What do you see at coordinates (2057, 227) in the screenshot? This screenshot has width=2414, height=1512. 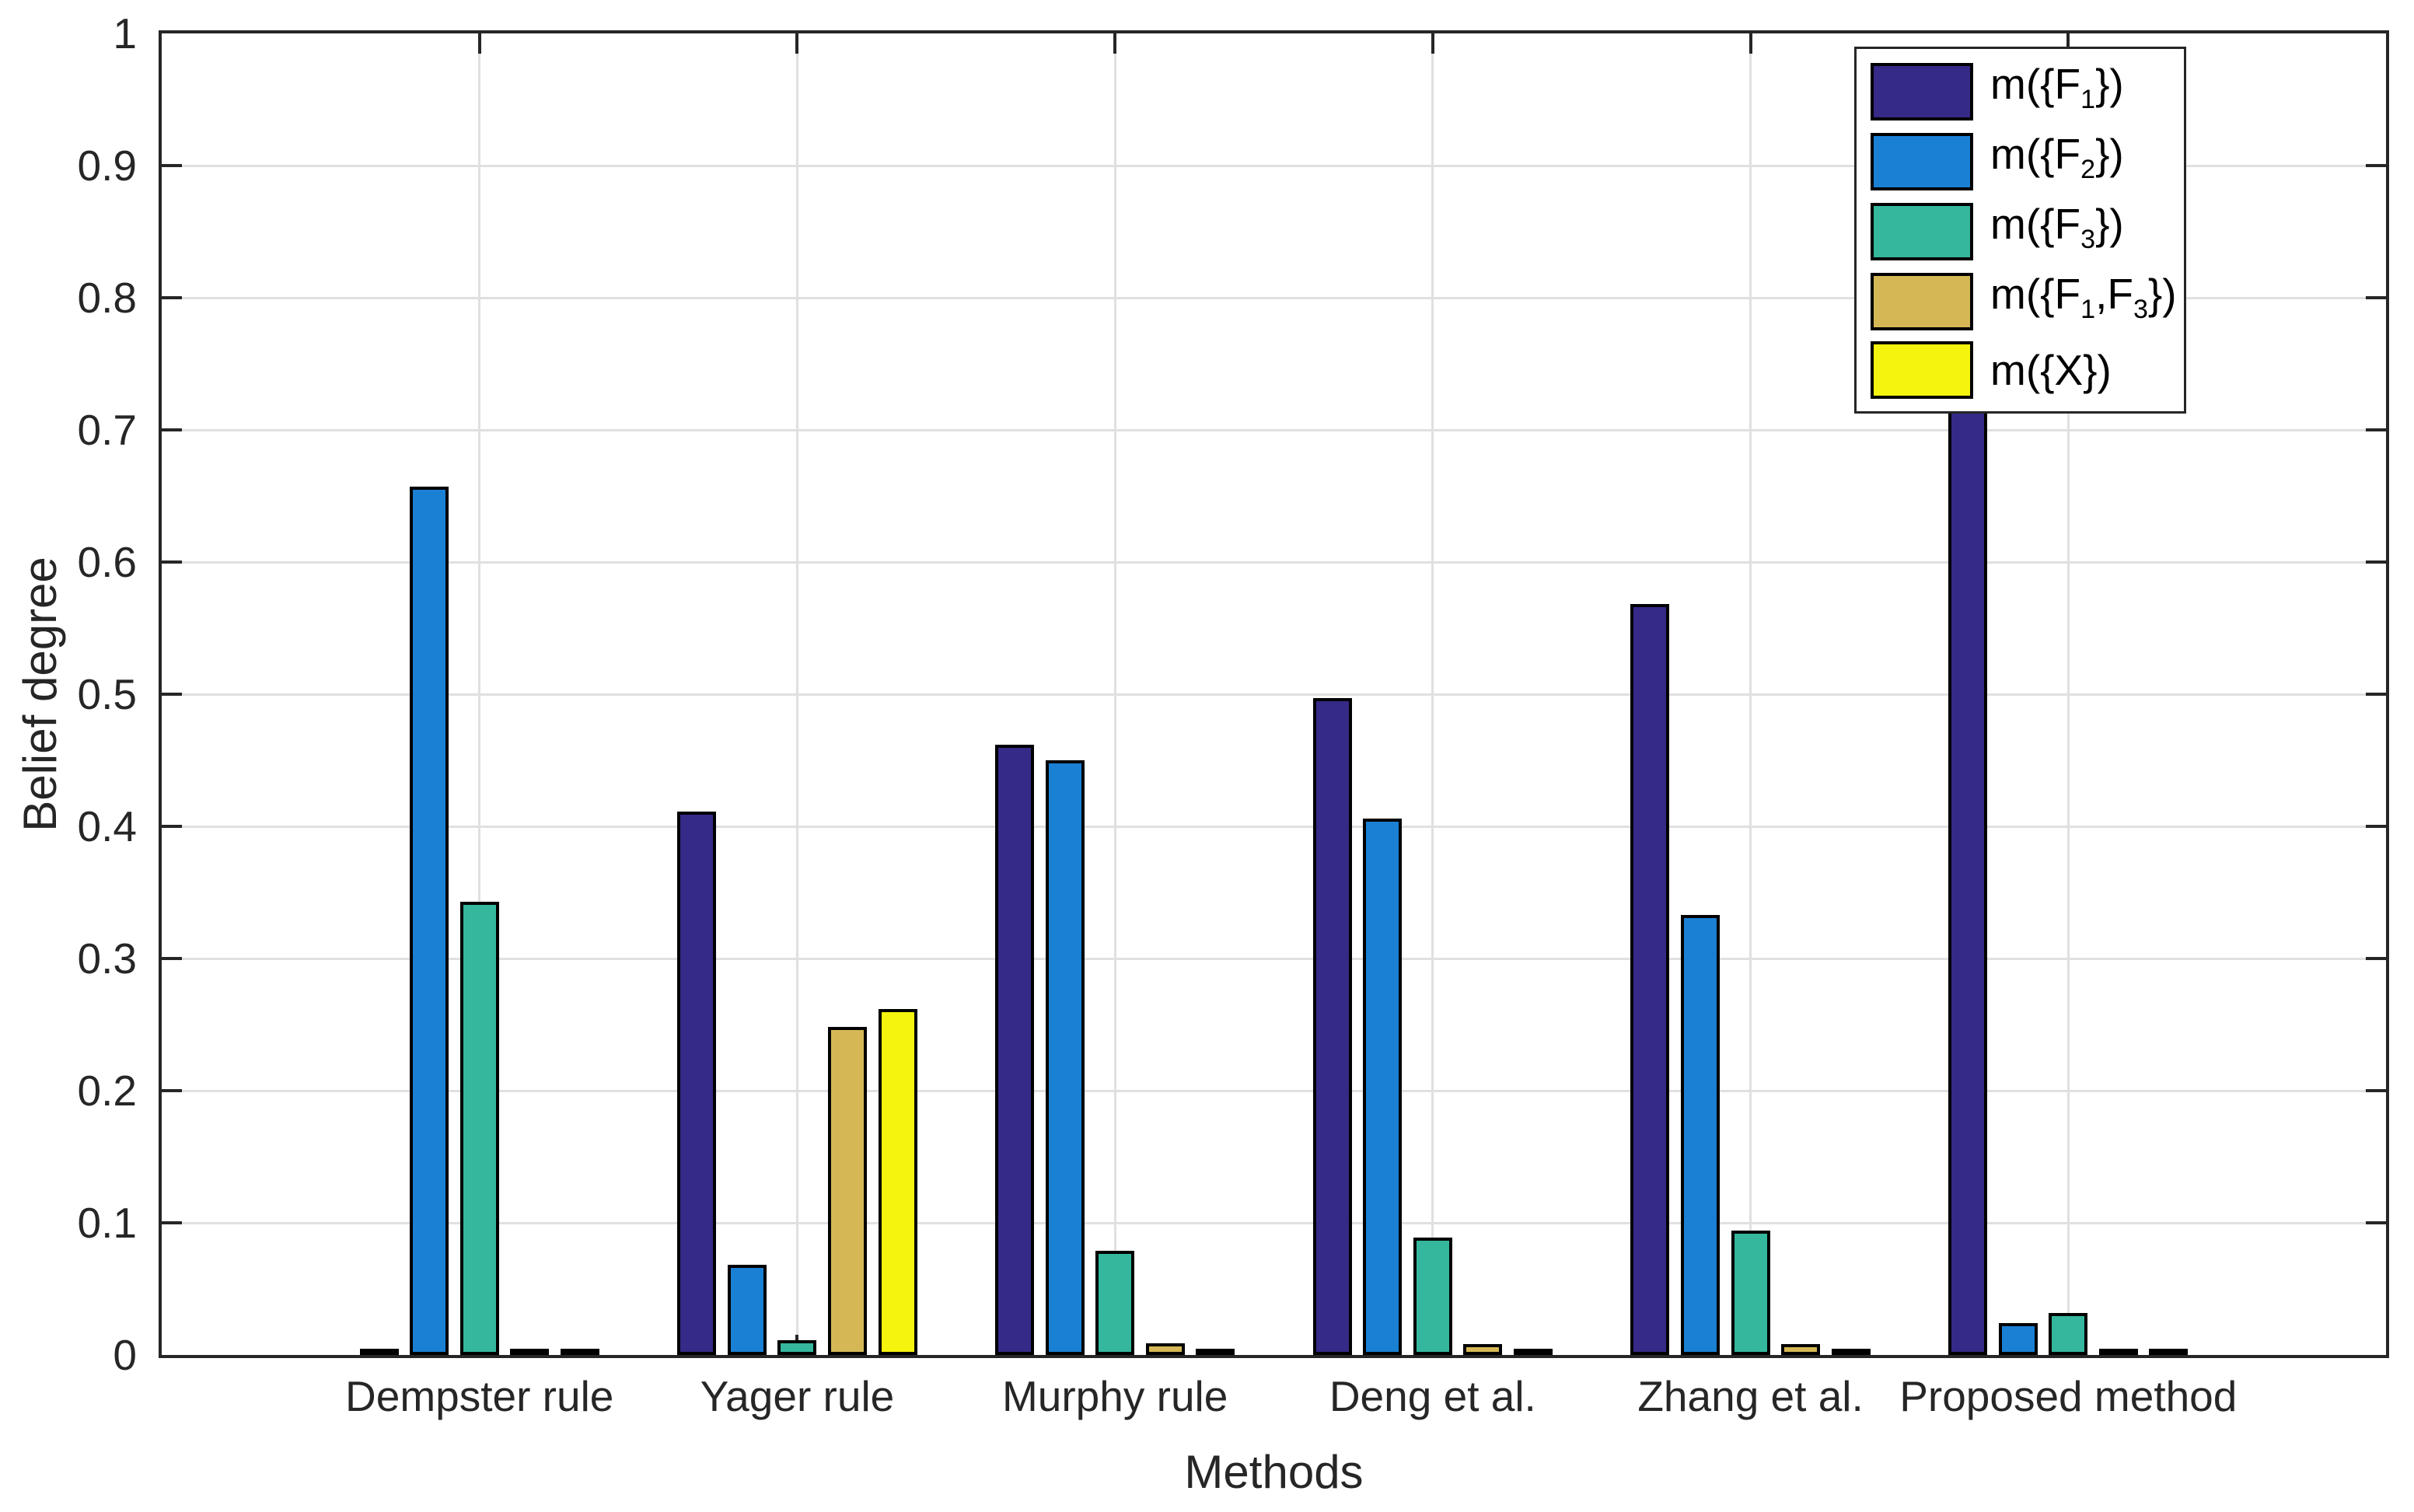 I see `legend-label: m({F3})` at bounding box center [2057, 227].